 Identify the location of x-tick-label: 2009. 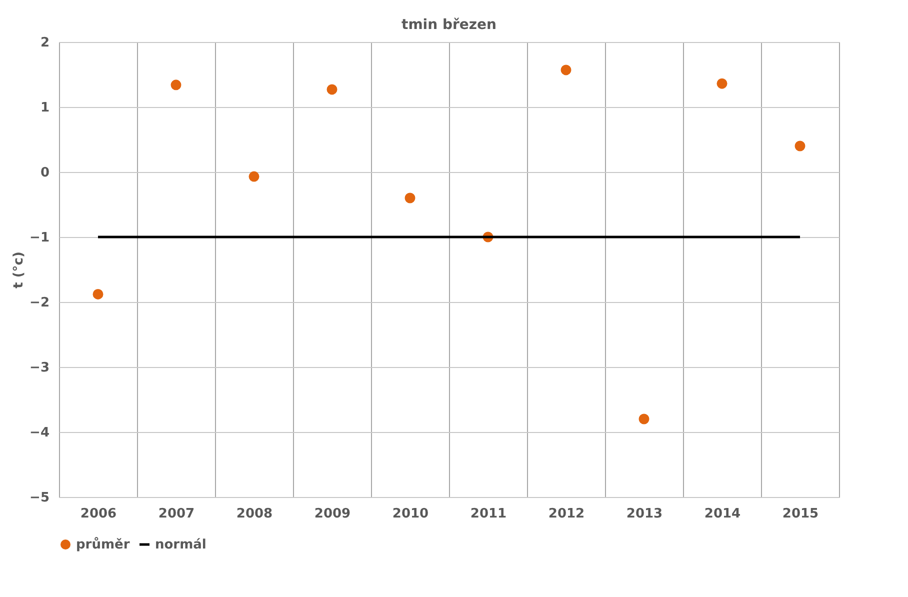
(332, 514).